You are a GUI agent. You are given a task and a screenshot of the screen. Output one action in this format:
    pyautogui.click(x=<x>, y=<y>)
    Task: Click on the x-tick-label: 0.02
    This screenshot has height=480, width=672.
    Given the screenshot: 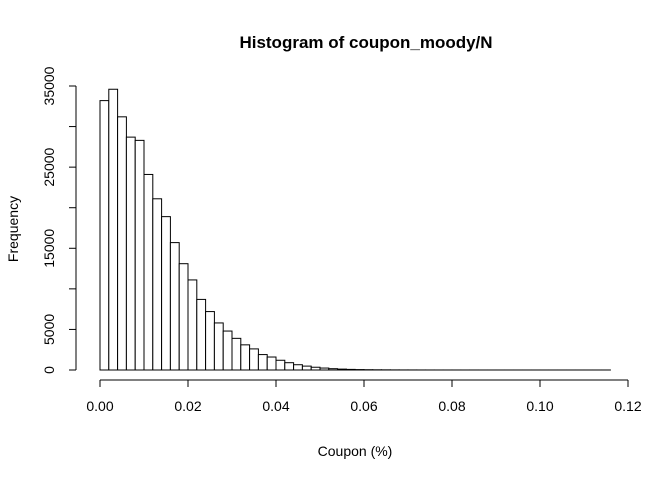 What is the action you would take?
    pyautogui.click(x=187, y=406)
    